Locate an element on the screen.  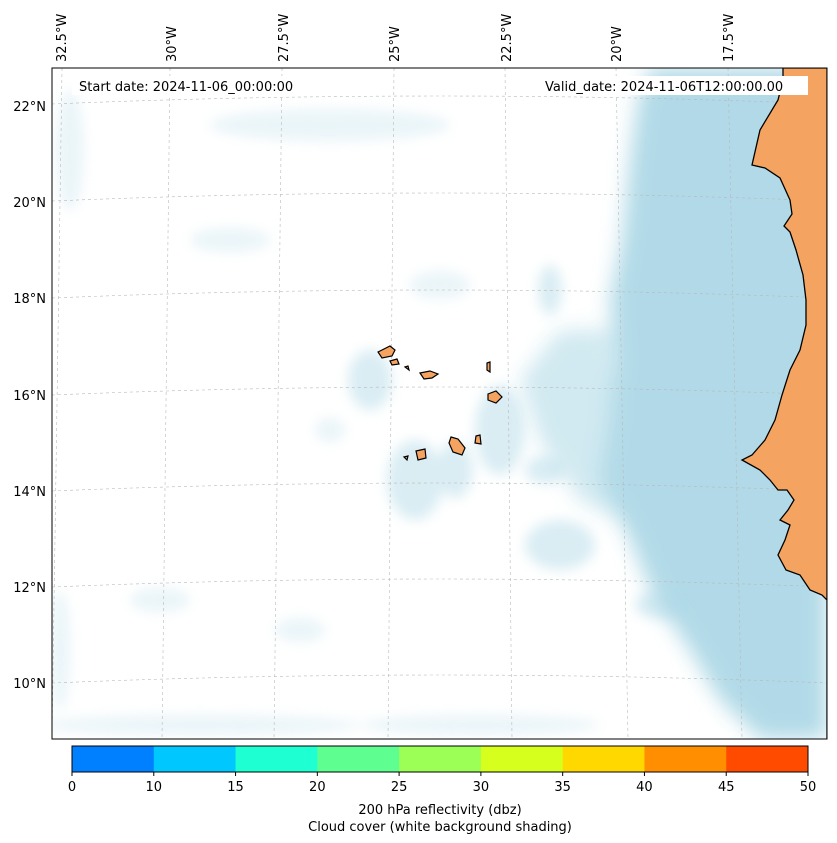
lat-label-20n: 20°N is located at coordinates (29, 203).